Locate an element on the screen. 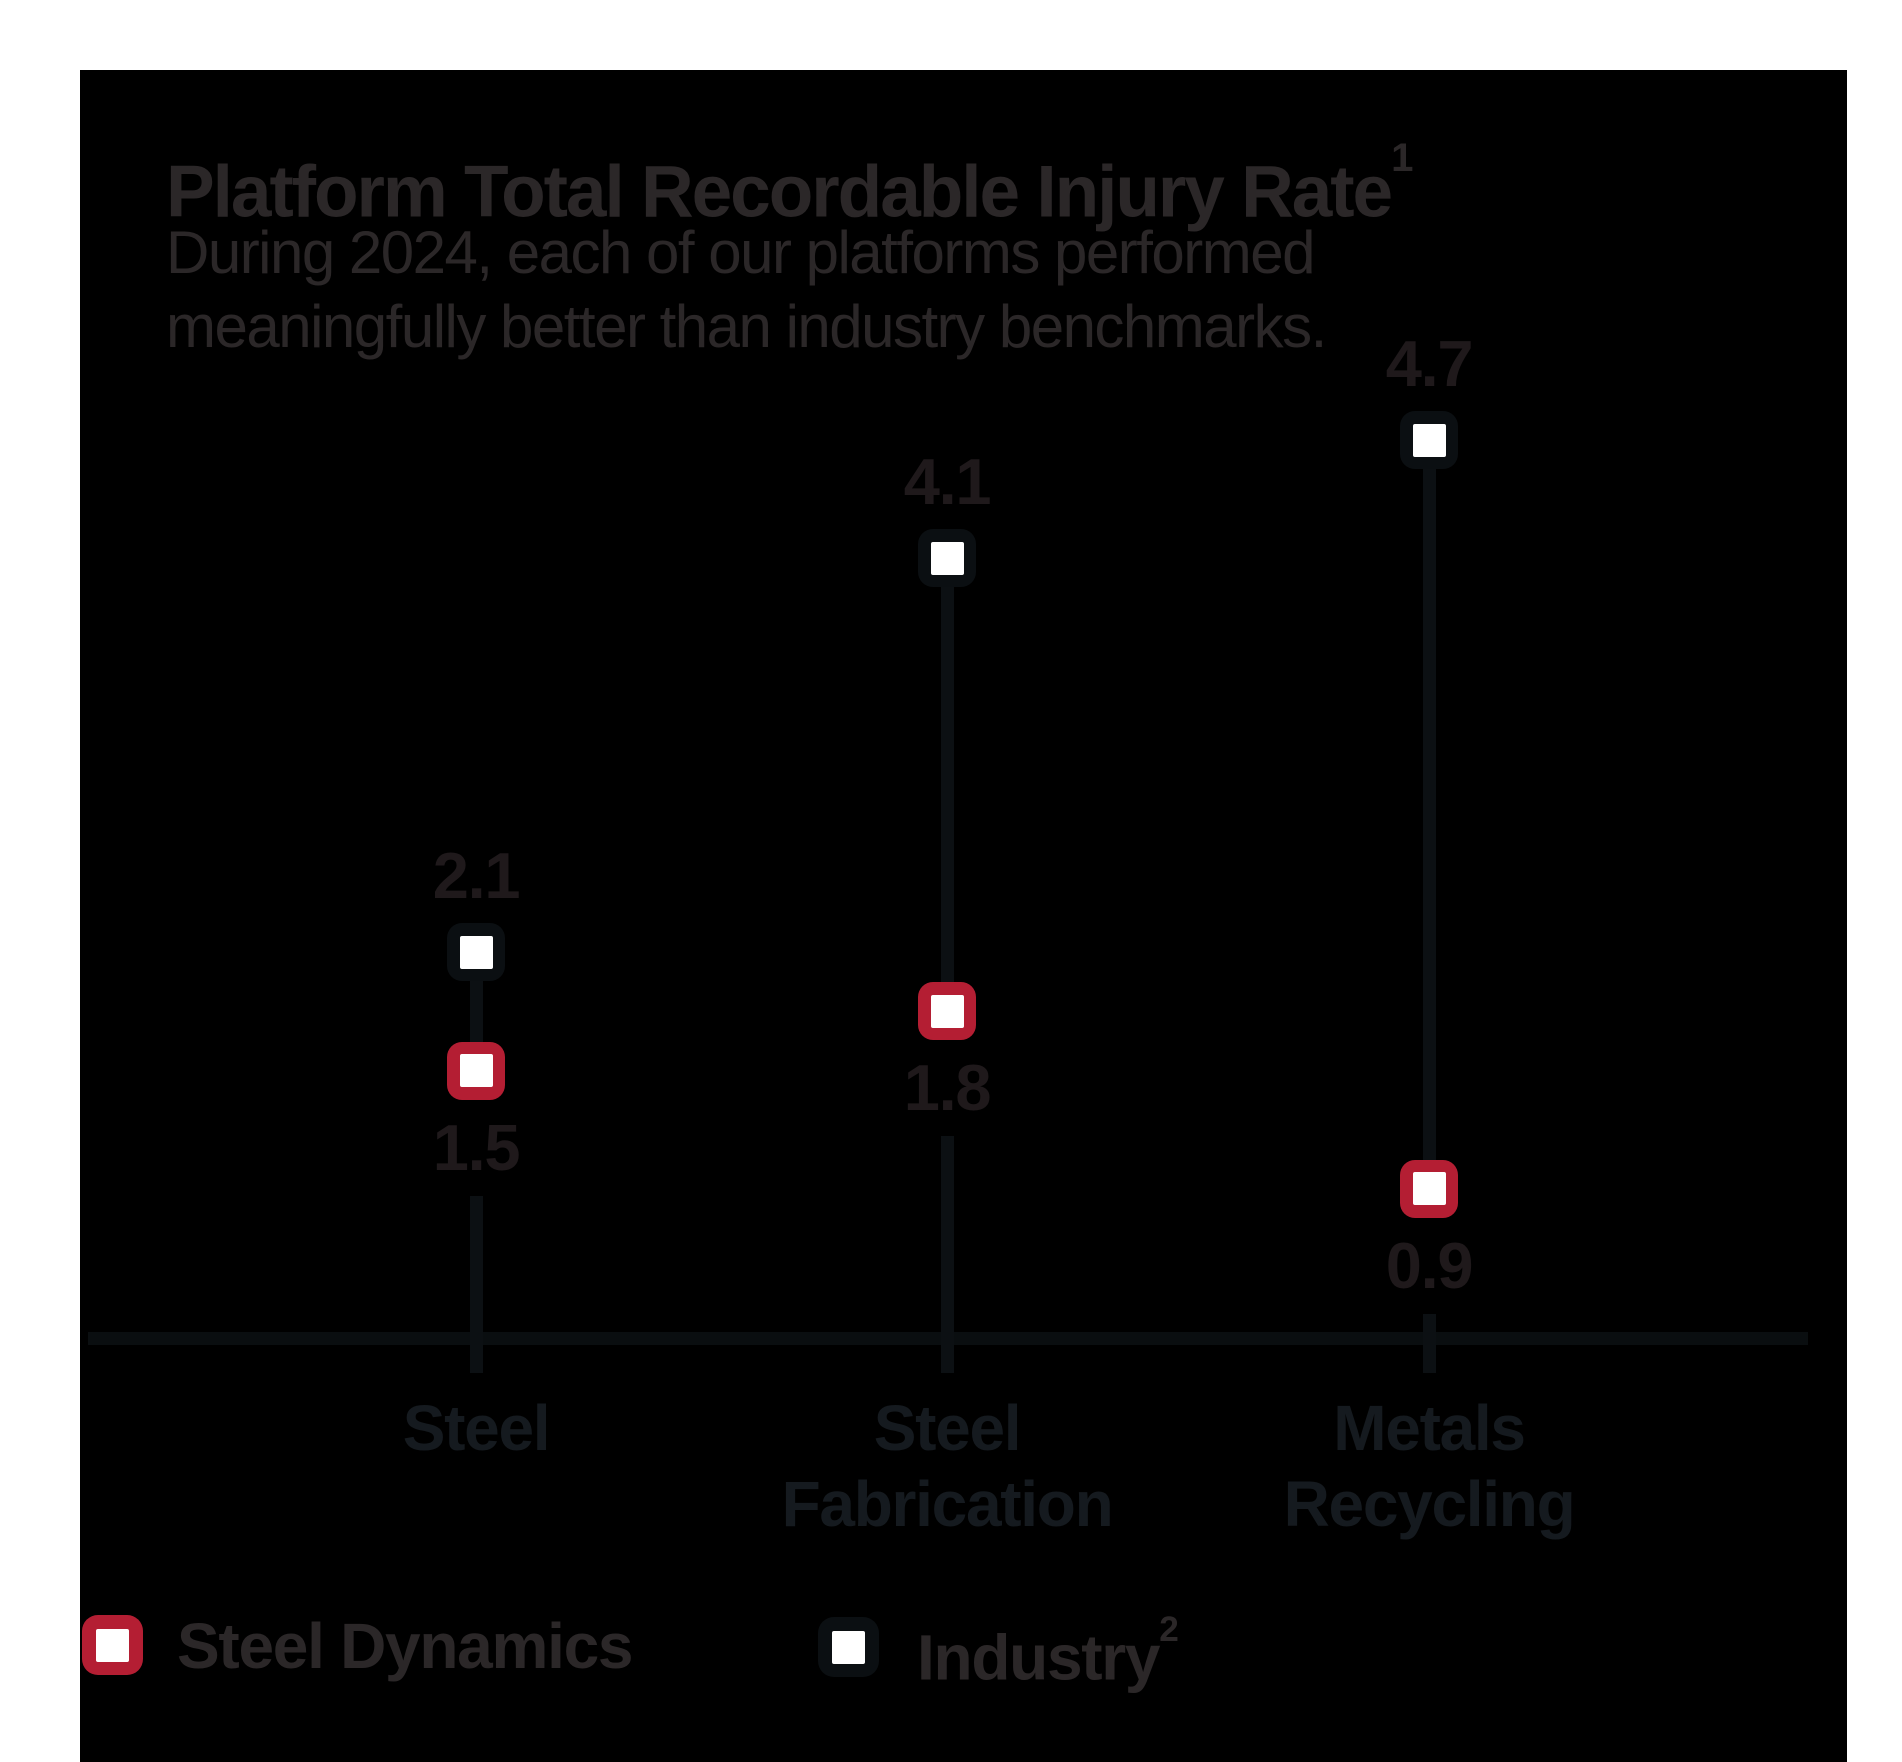 The width and height of the screenshot is (1902, 1762). marker-steel-dynamics-steel-fabrication-inner is located at coordinates (947, 1011).